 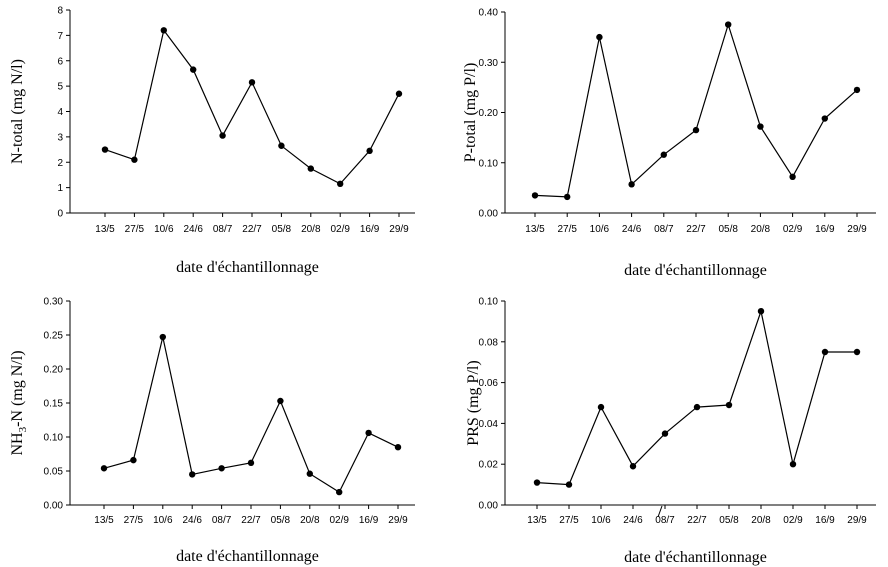 I want to click on y-tick-label: 3, so click(x=60, y=137).